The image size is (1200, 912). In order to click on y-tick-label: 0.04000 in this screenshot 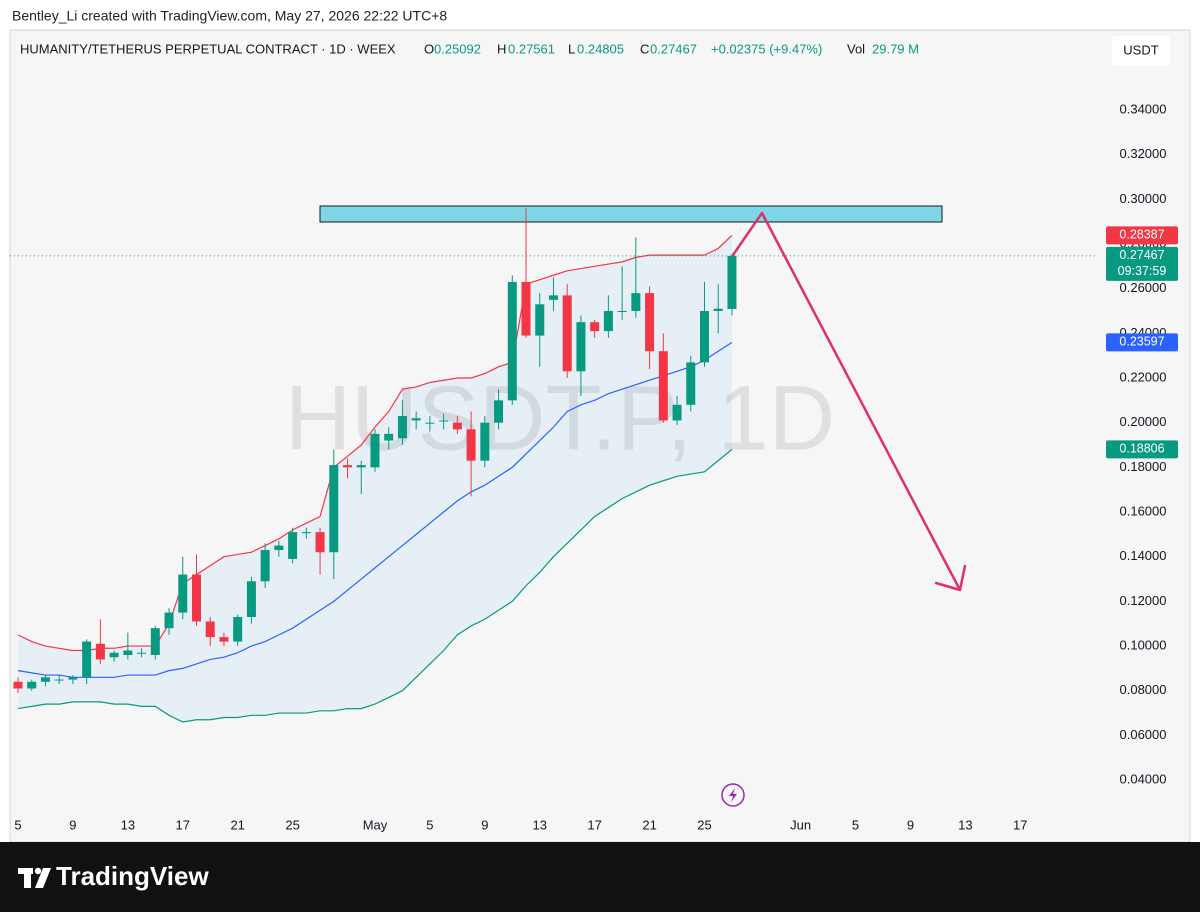, I will do `click(1143, 779)`.